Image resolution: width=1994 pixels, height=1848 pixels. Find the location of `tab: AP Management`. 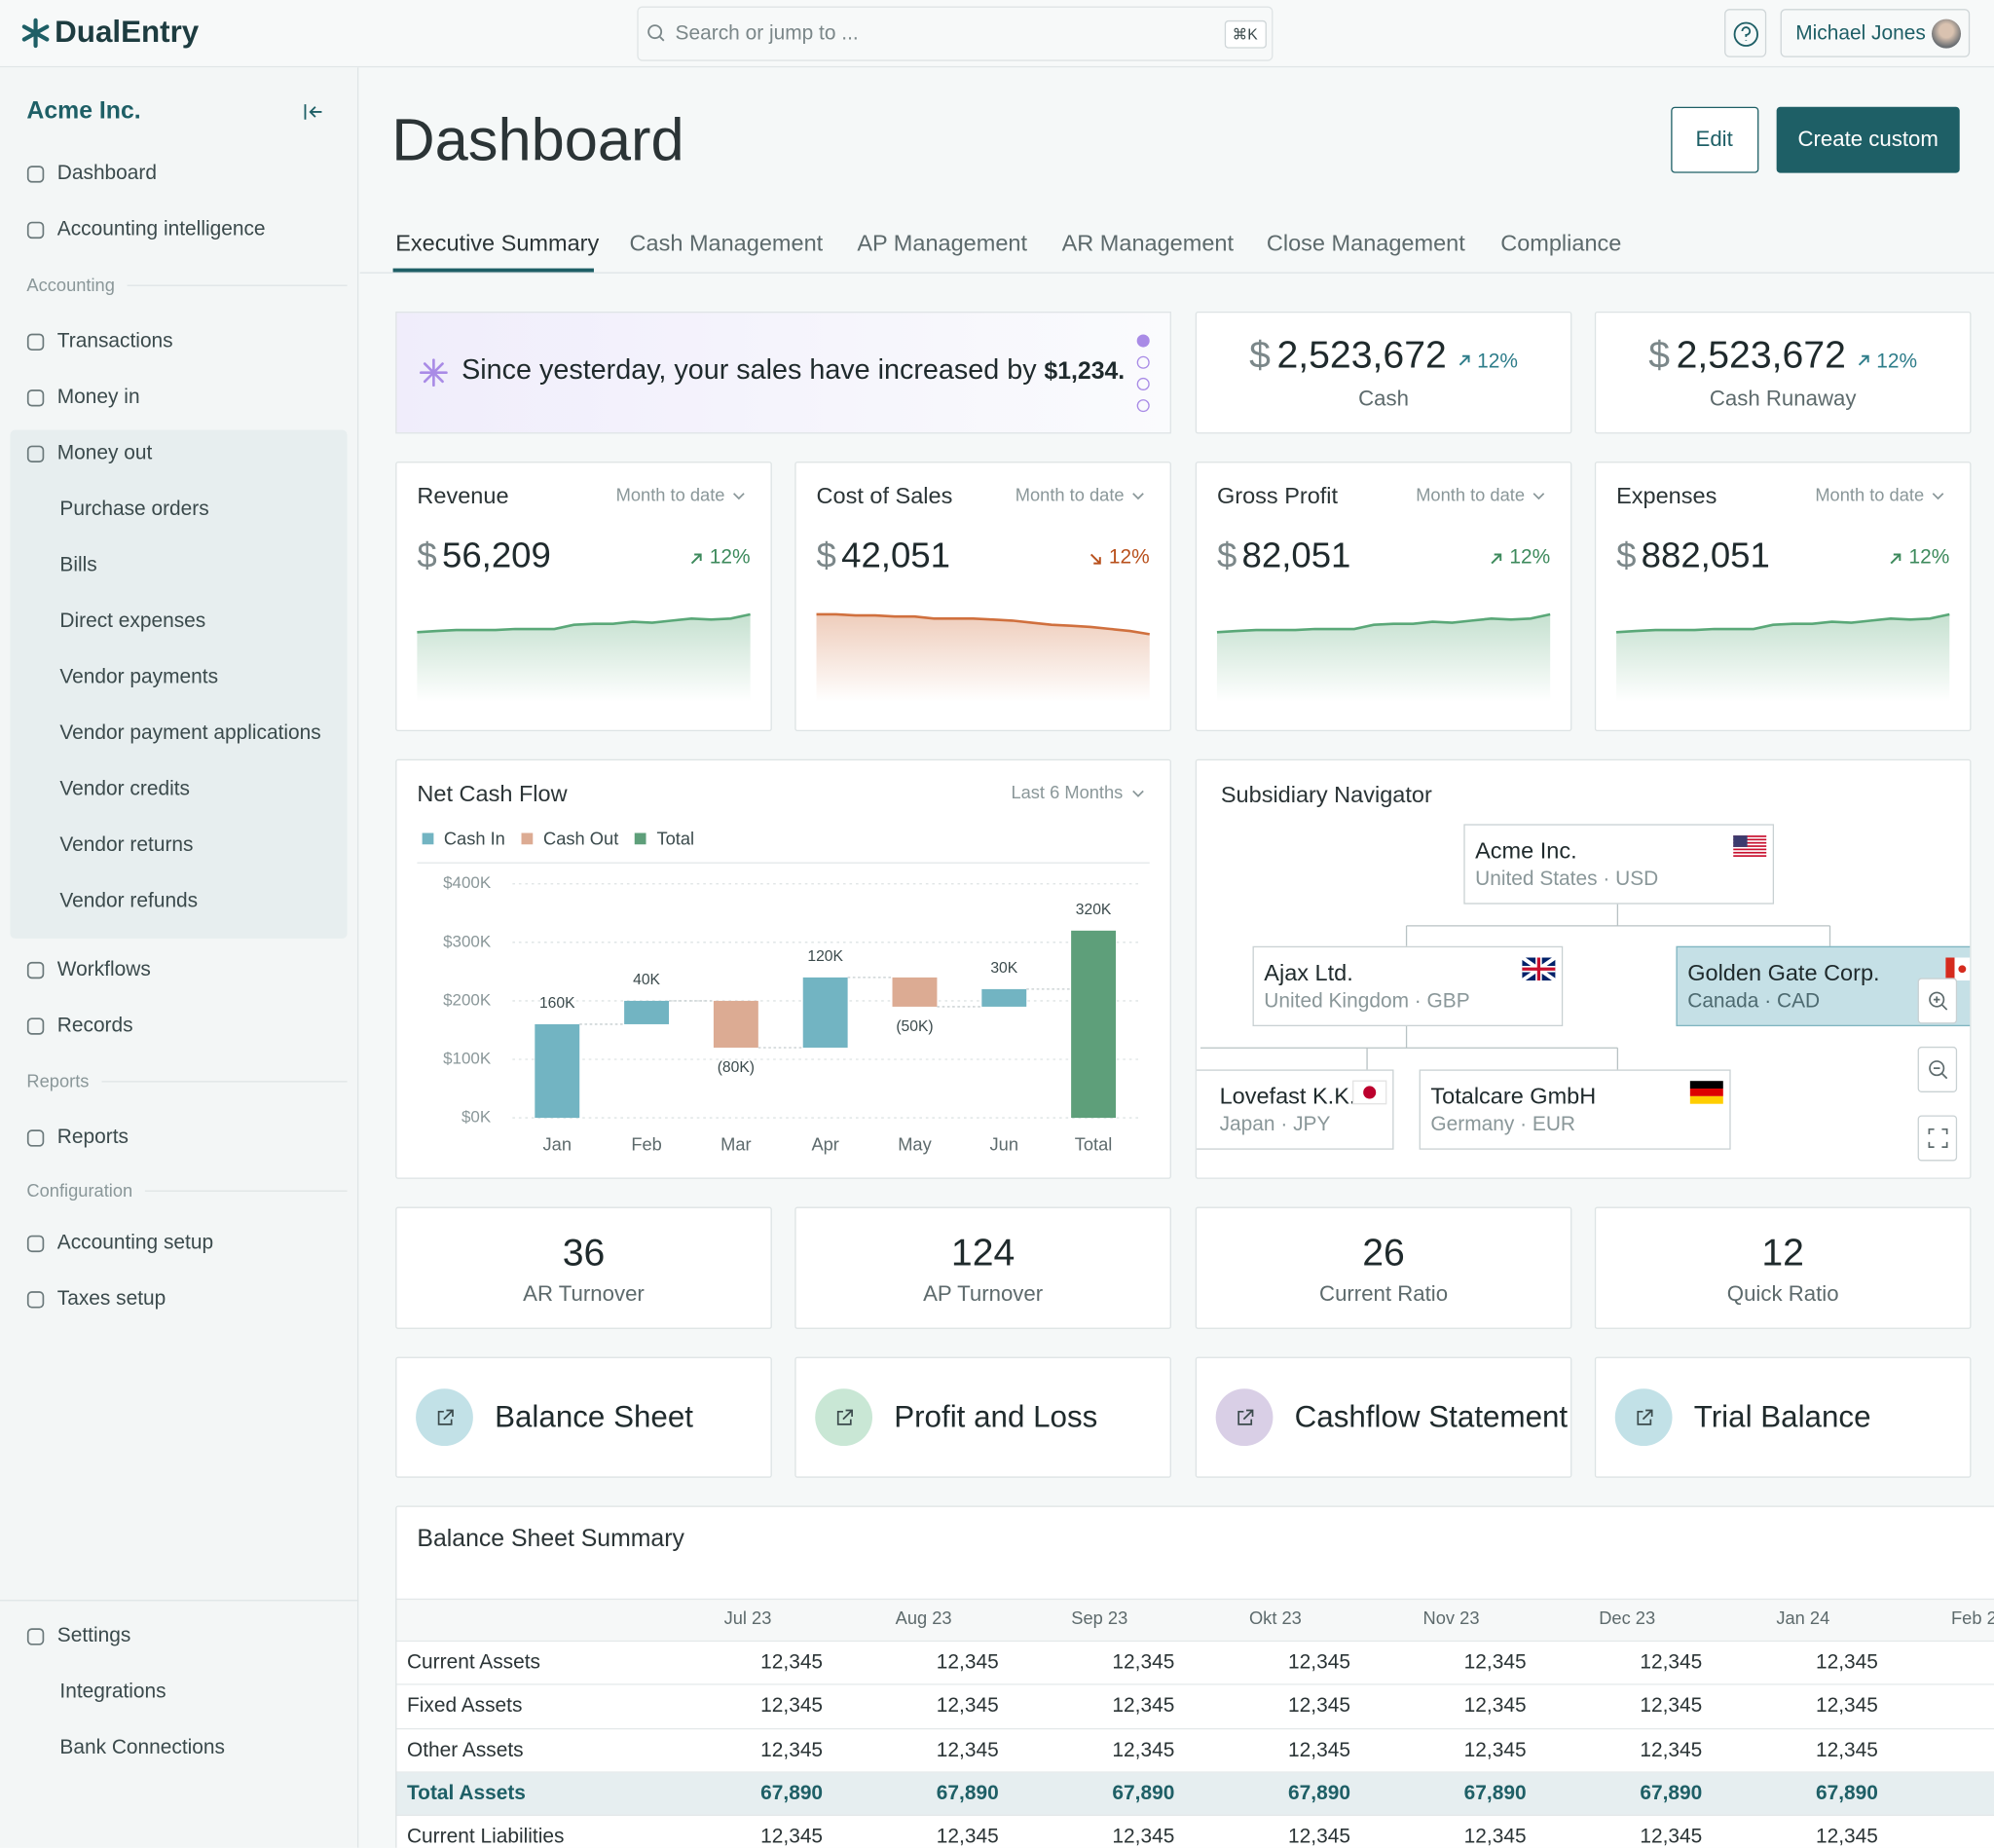

tab: AP Management is located at coordinates (942, 243).